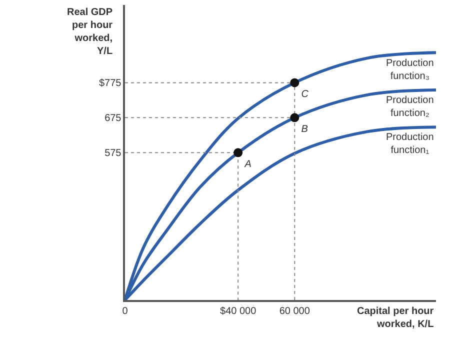 The width and height of the screenshot is (474, 354). I want to click on y-tick-label: $775, so click(110, 84).